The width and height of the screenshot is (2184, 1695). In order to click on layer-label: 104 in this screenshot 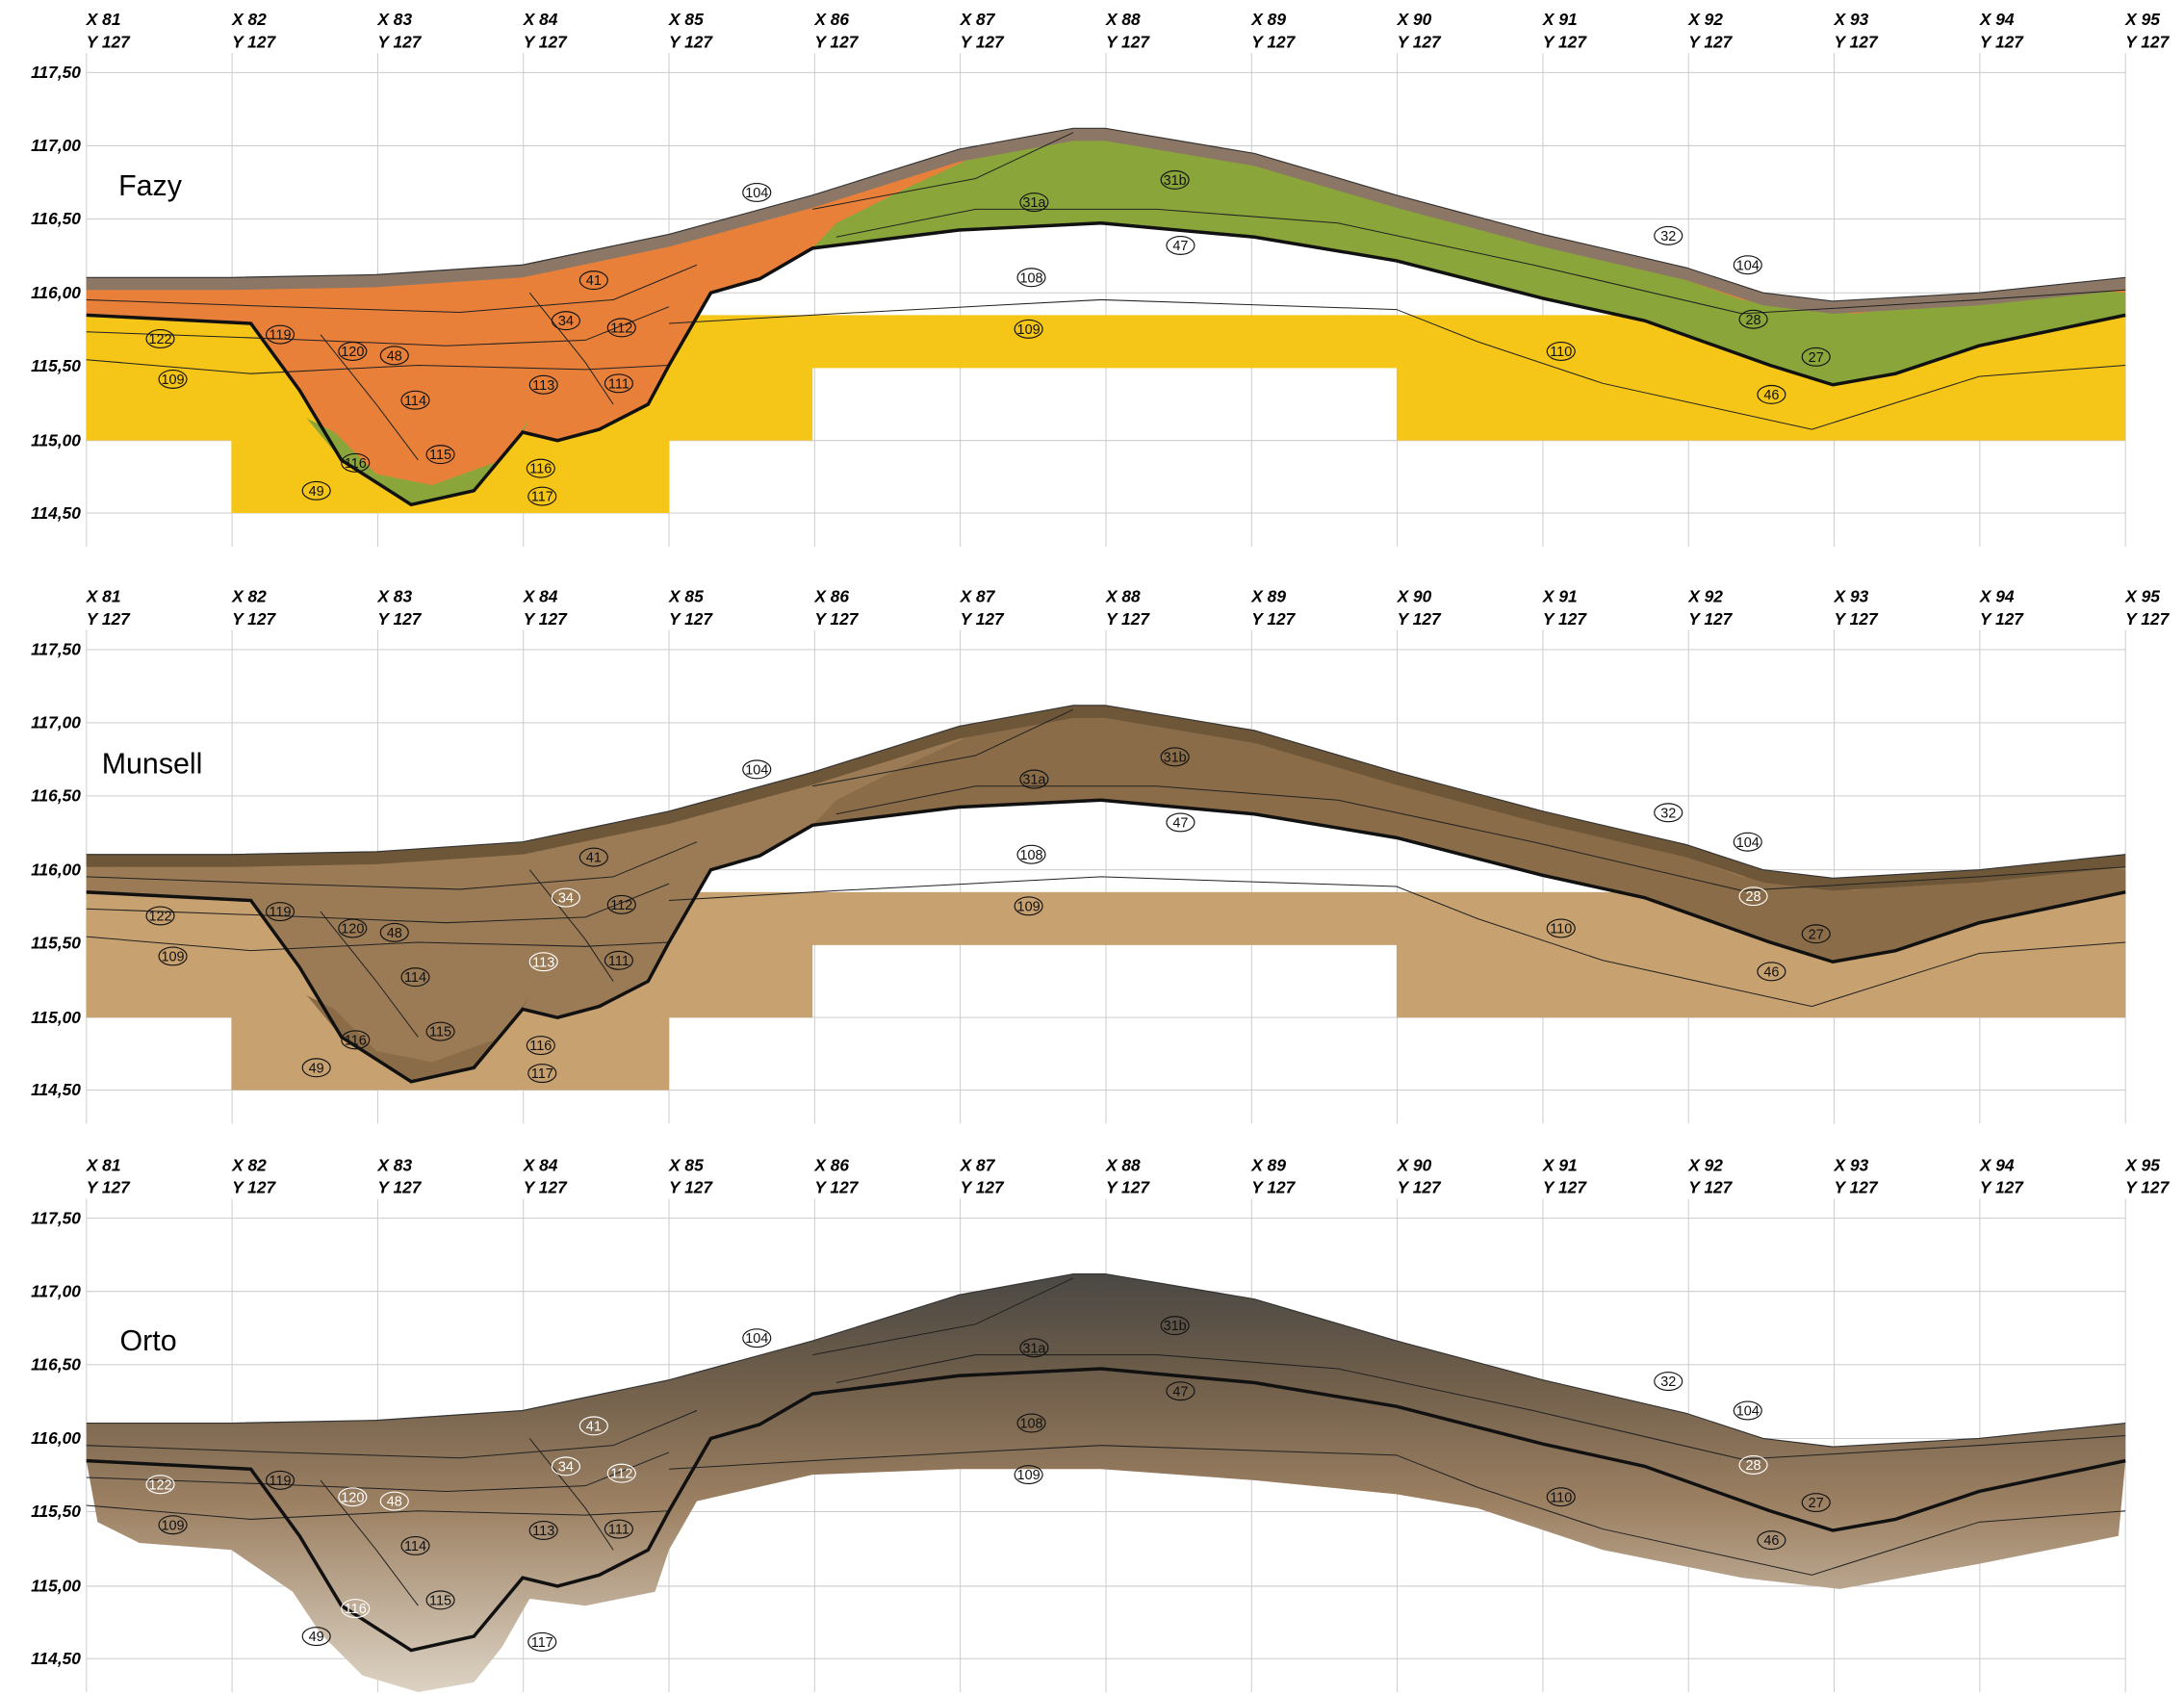, I will do `click(1748, 843)`.